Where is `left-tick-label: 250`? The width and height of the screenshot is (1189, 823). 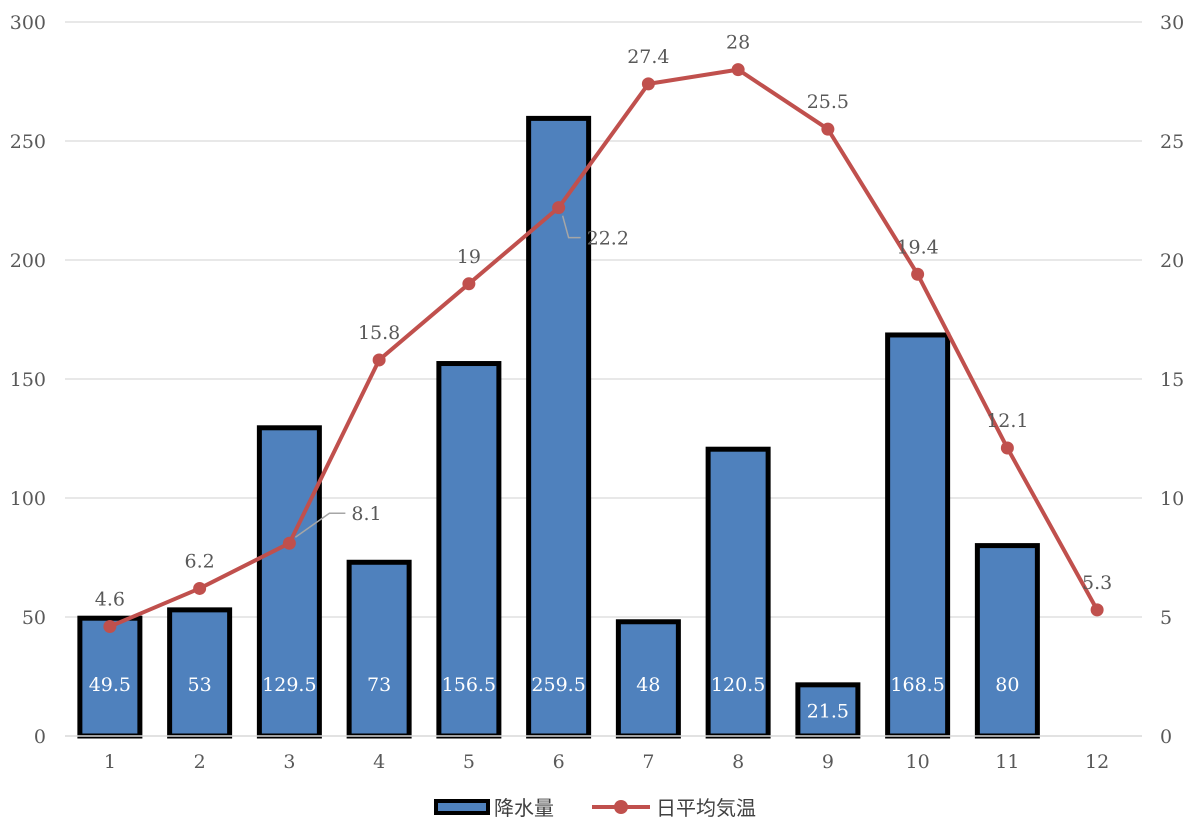
left-tick-label: 250 is located at coordinates (28, 142).